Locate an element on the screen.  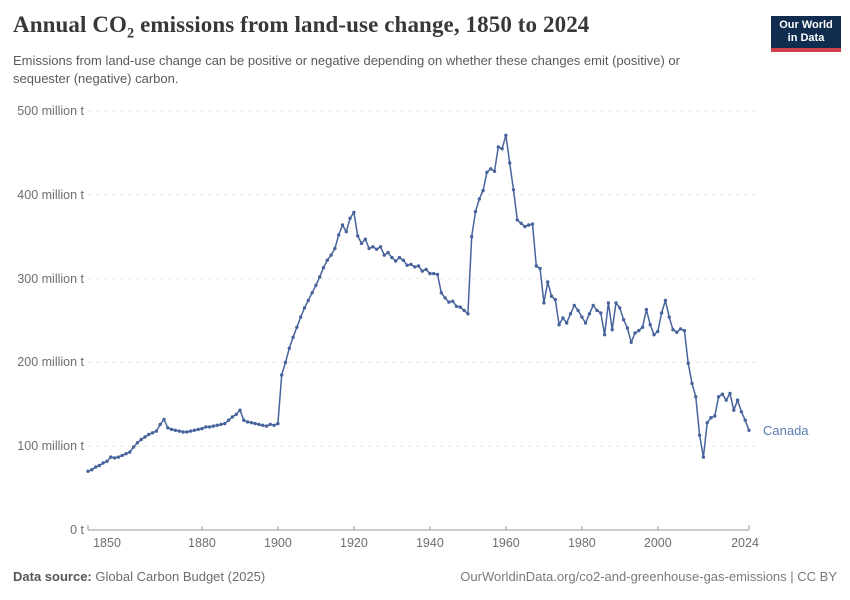
x-axis-tick-label: 1850 is located at coordinates (107, 543).